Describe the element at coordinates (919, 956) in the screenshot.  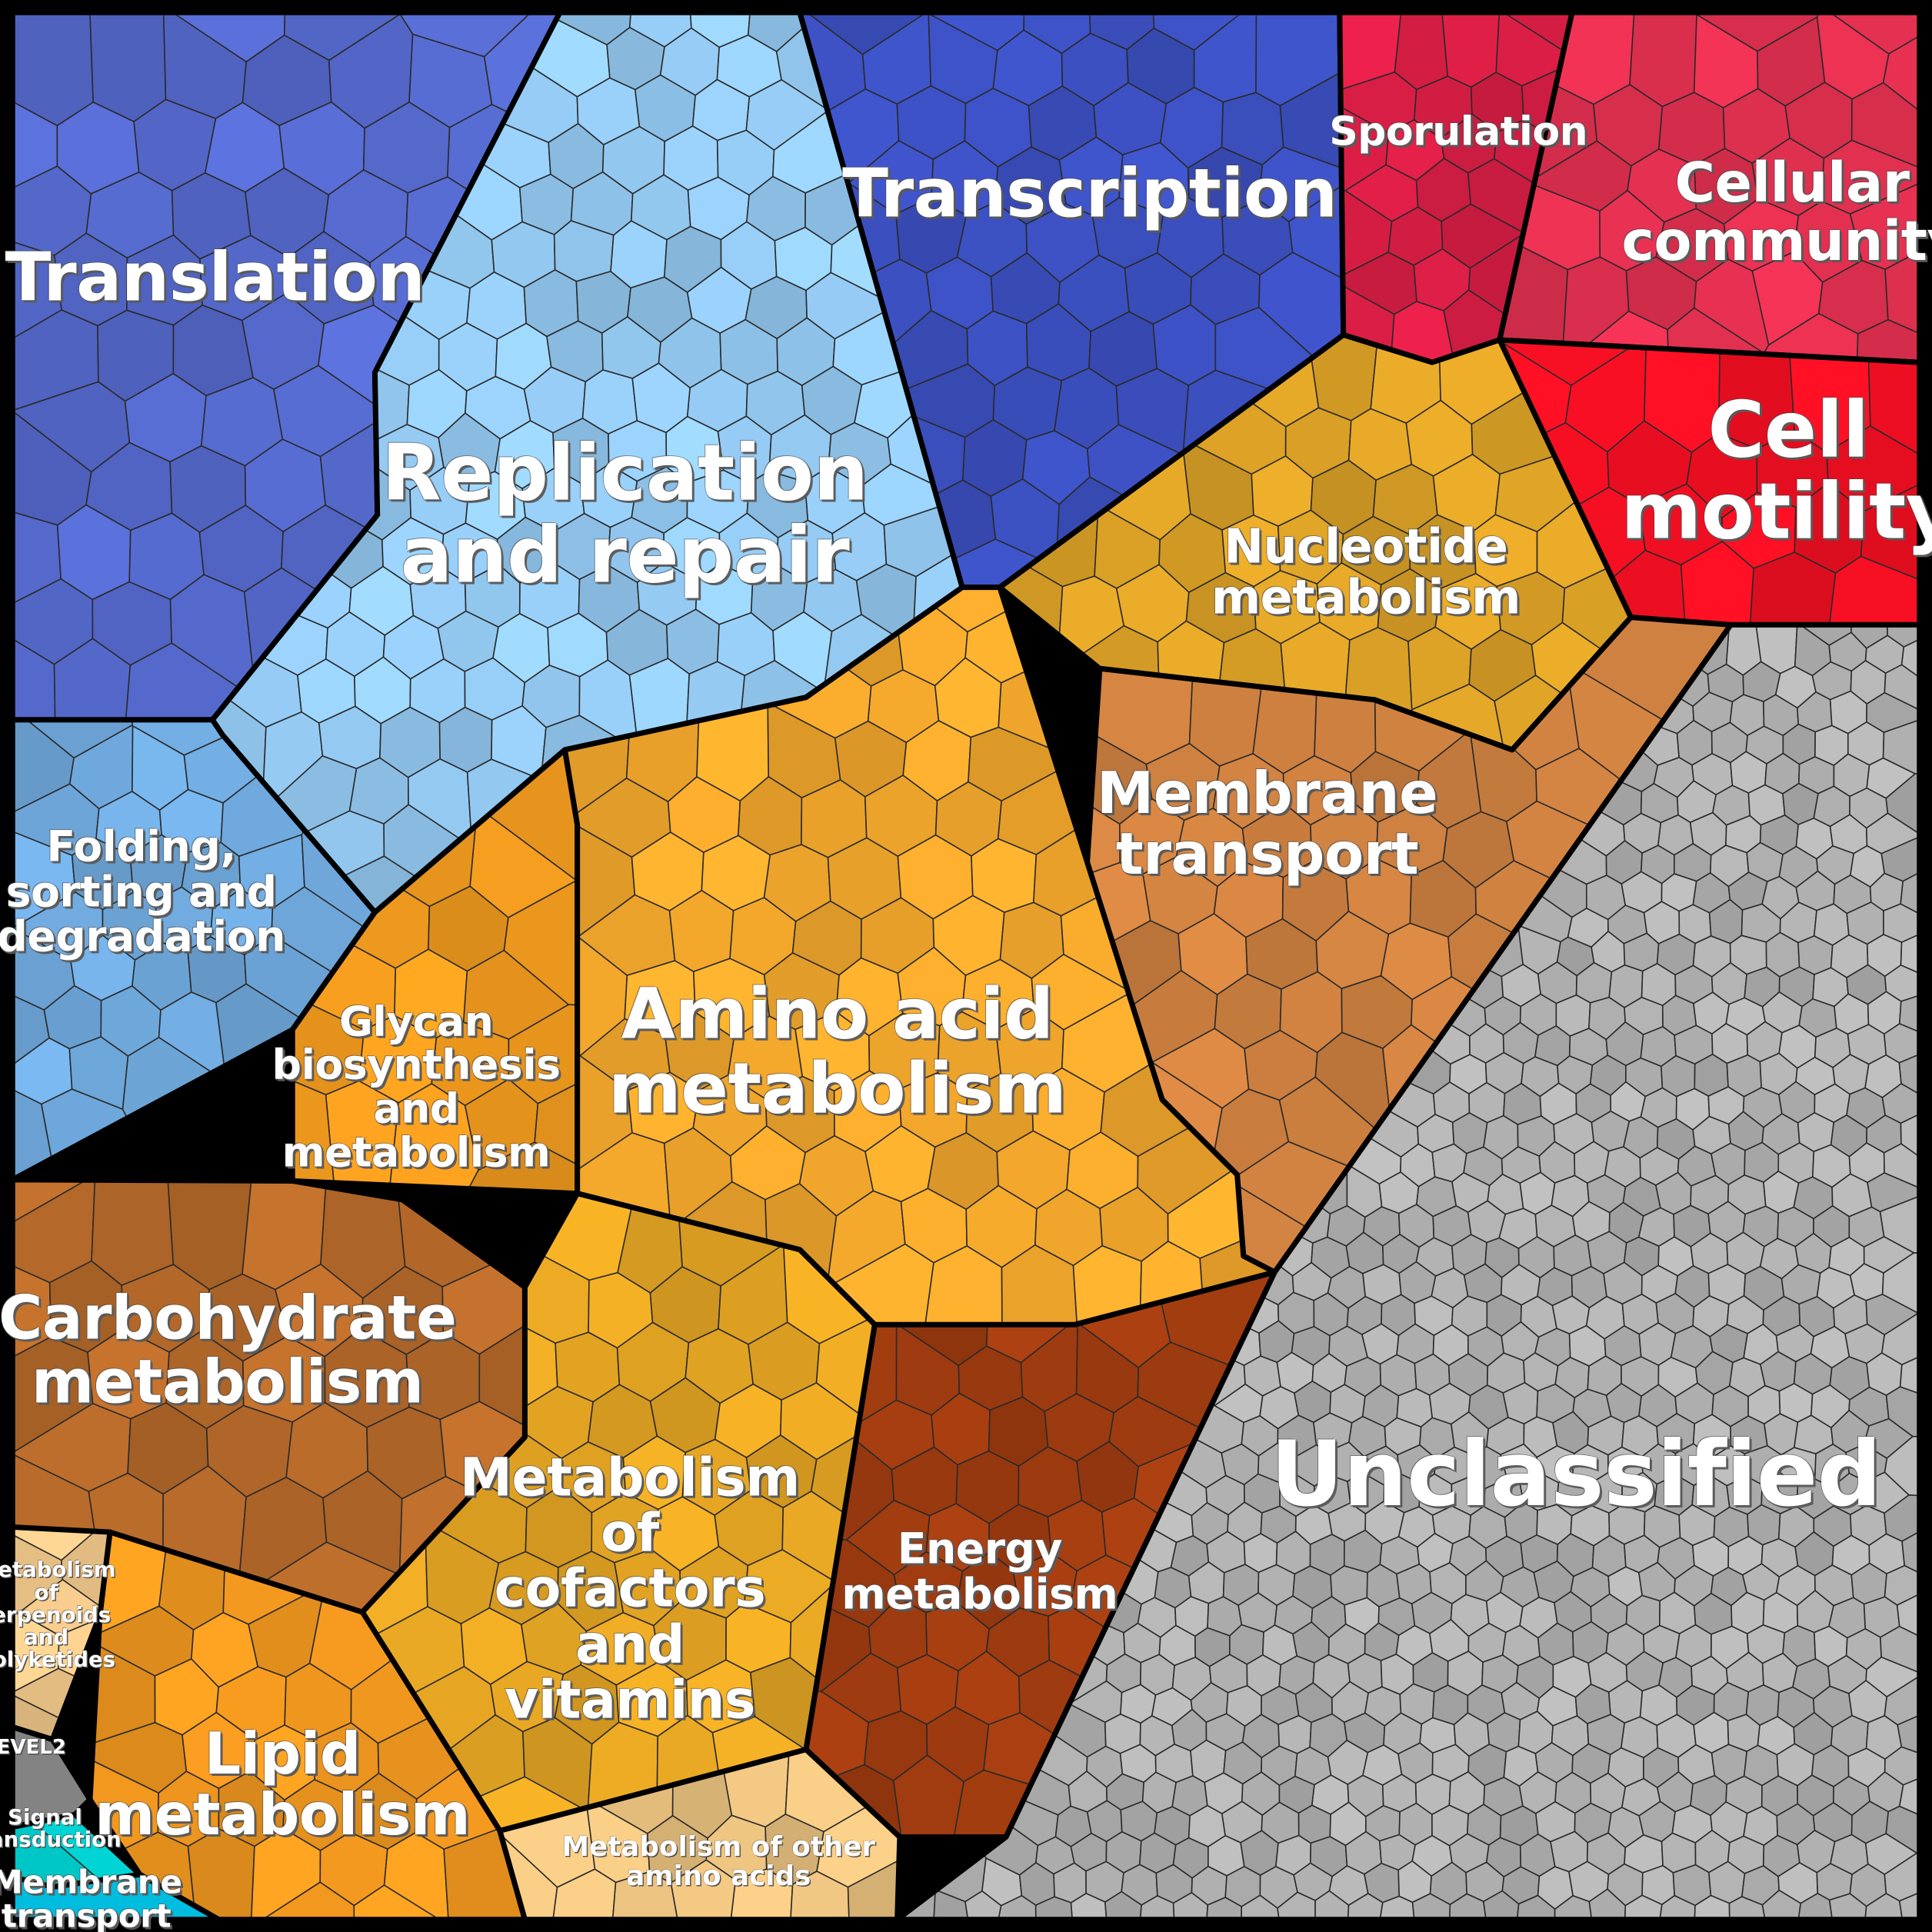
I see `treemap-region-amino-acid-metabolism` at that location.